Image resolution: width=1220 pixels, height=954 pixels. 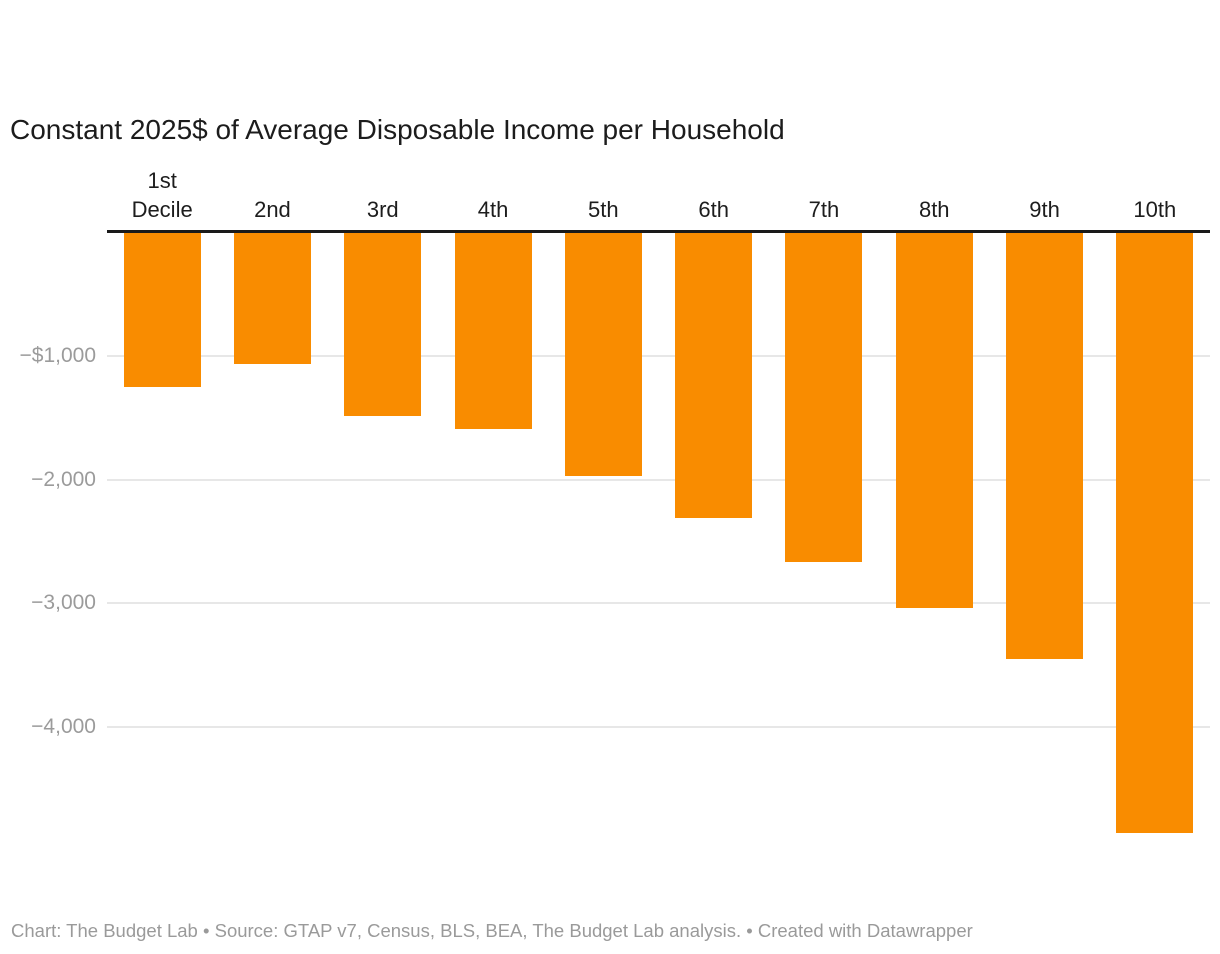 I want to click on category-label: 5th, so click(x=603, y=209).